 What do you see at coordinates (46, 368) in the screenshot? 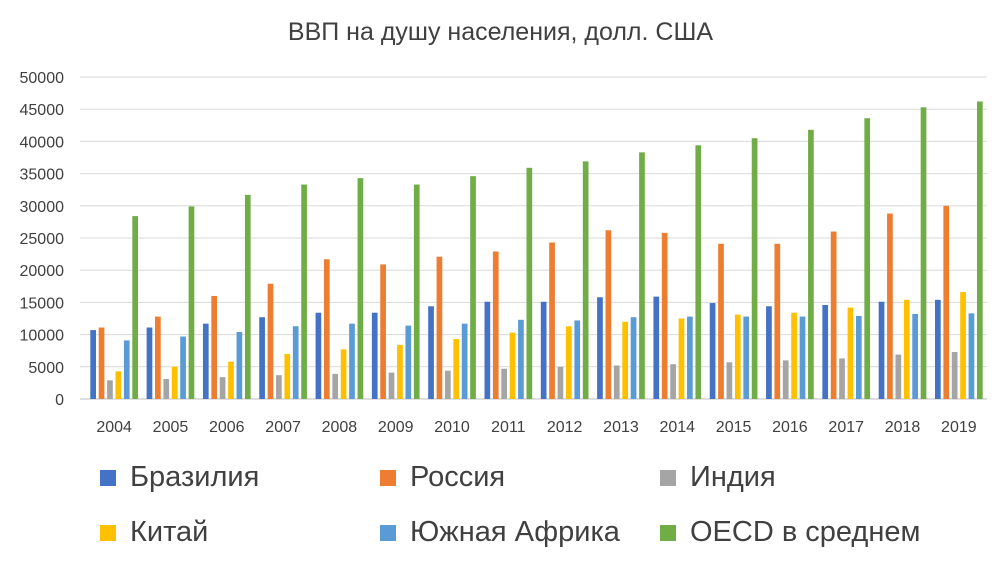
I see `y-tick-label: 5000` at bounding box center [46, 368].